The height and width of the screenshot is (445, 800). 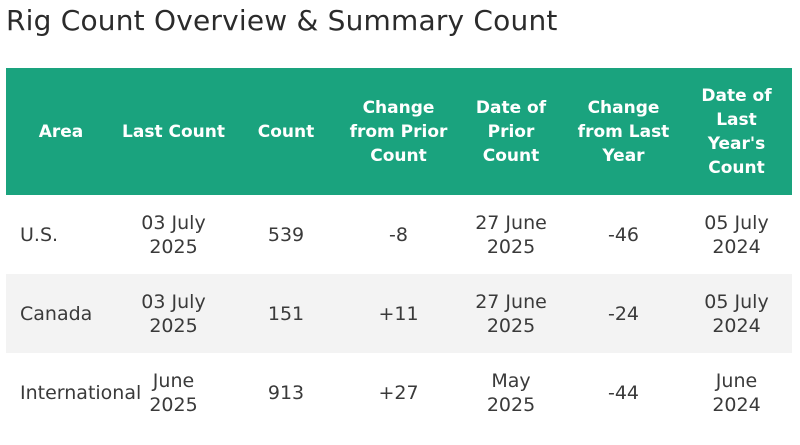 I want to click on date-prior-value: May 2025, so click(x=511, y=392).